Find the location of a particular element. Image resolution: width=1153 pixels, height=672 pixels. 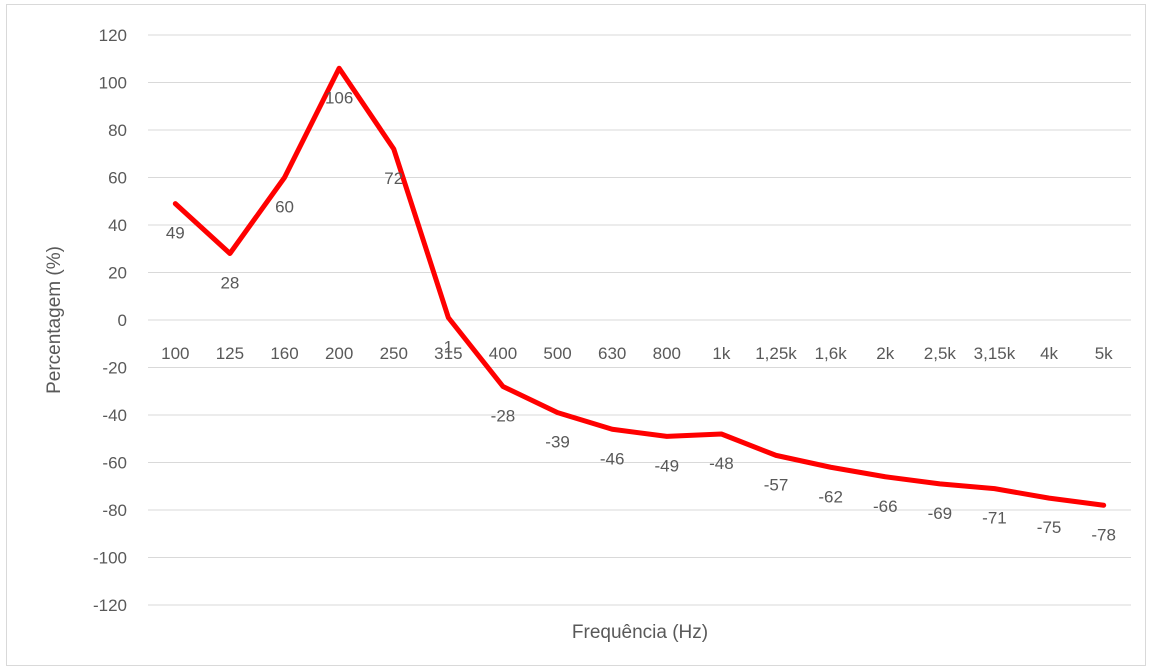

x-tick-label: 160 is located at coordinates (284, 353).